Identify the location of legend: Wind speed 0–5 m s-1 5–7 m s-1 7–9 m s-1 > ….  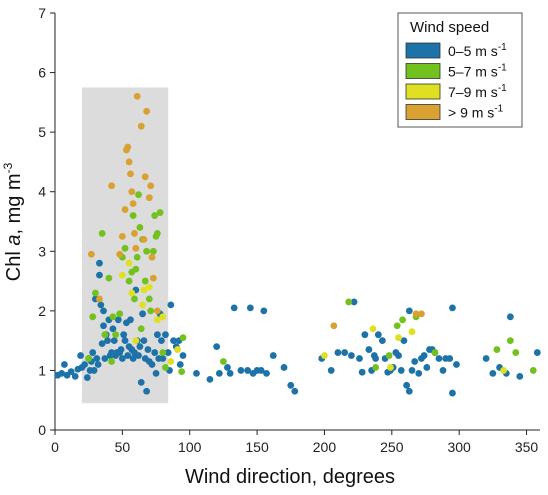
(460, 70).